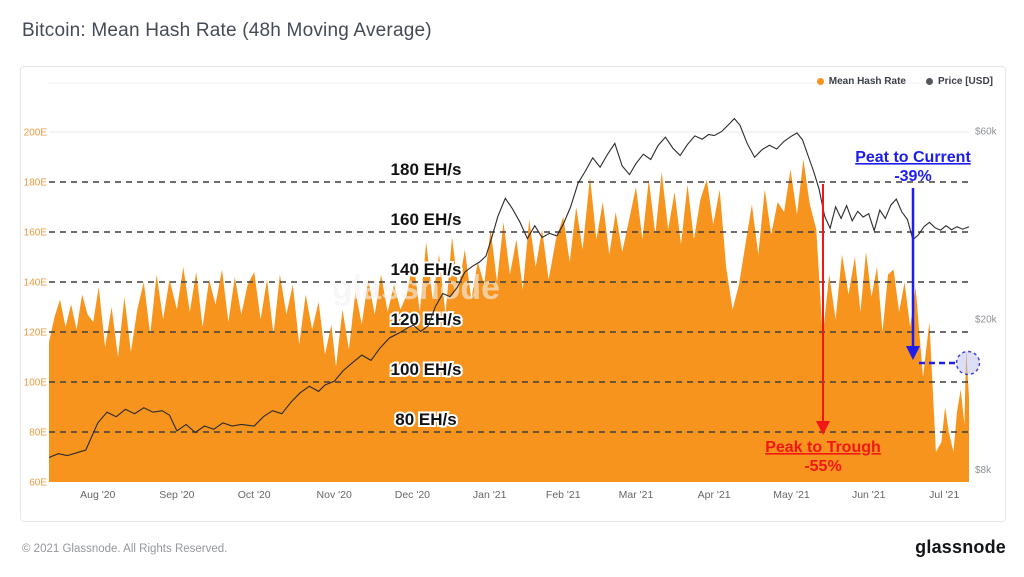 The image size is (1024, 577). What do you see at coordinates (125, 549) in the screenshot?
I see `footer-copyright: © 2021 Glassnode. All Rights Reserved.` at bounding box center [125, 549].